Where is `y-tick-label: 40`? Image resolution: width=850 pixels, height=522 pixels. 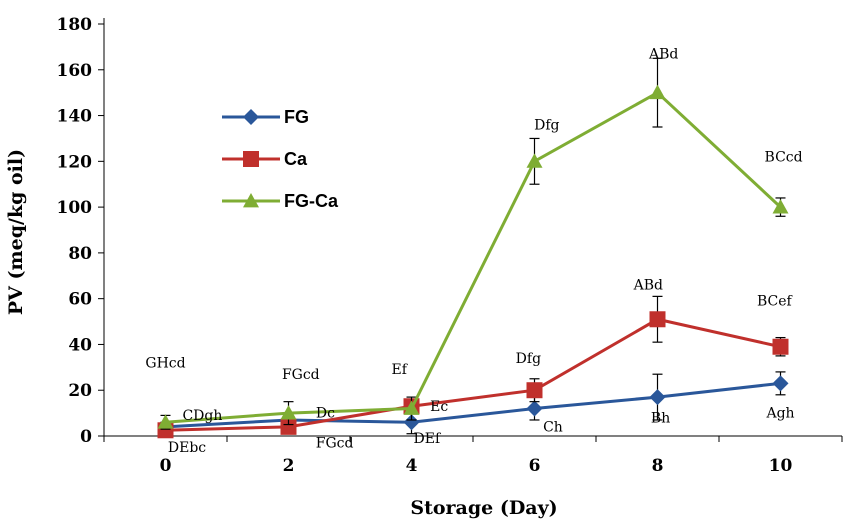
y-tick-label: 40 is located at coordinates (80, 345).